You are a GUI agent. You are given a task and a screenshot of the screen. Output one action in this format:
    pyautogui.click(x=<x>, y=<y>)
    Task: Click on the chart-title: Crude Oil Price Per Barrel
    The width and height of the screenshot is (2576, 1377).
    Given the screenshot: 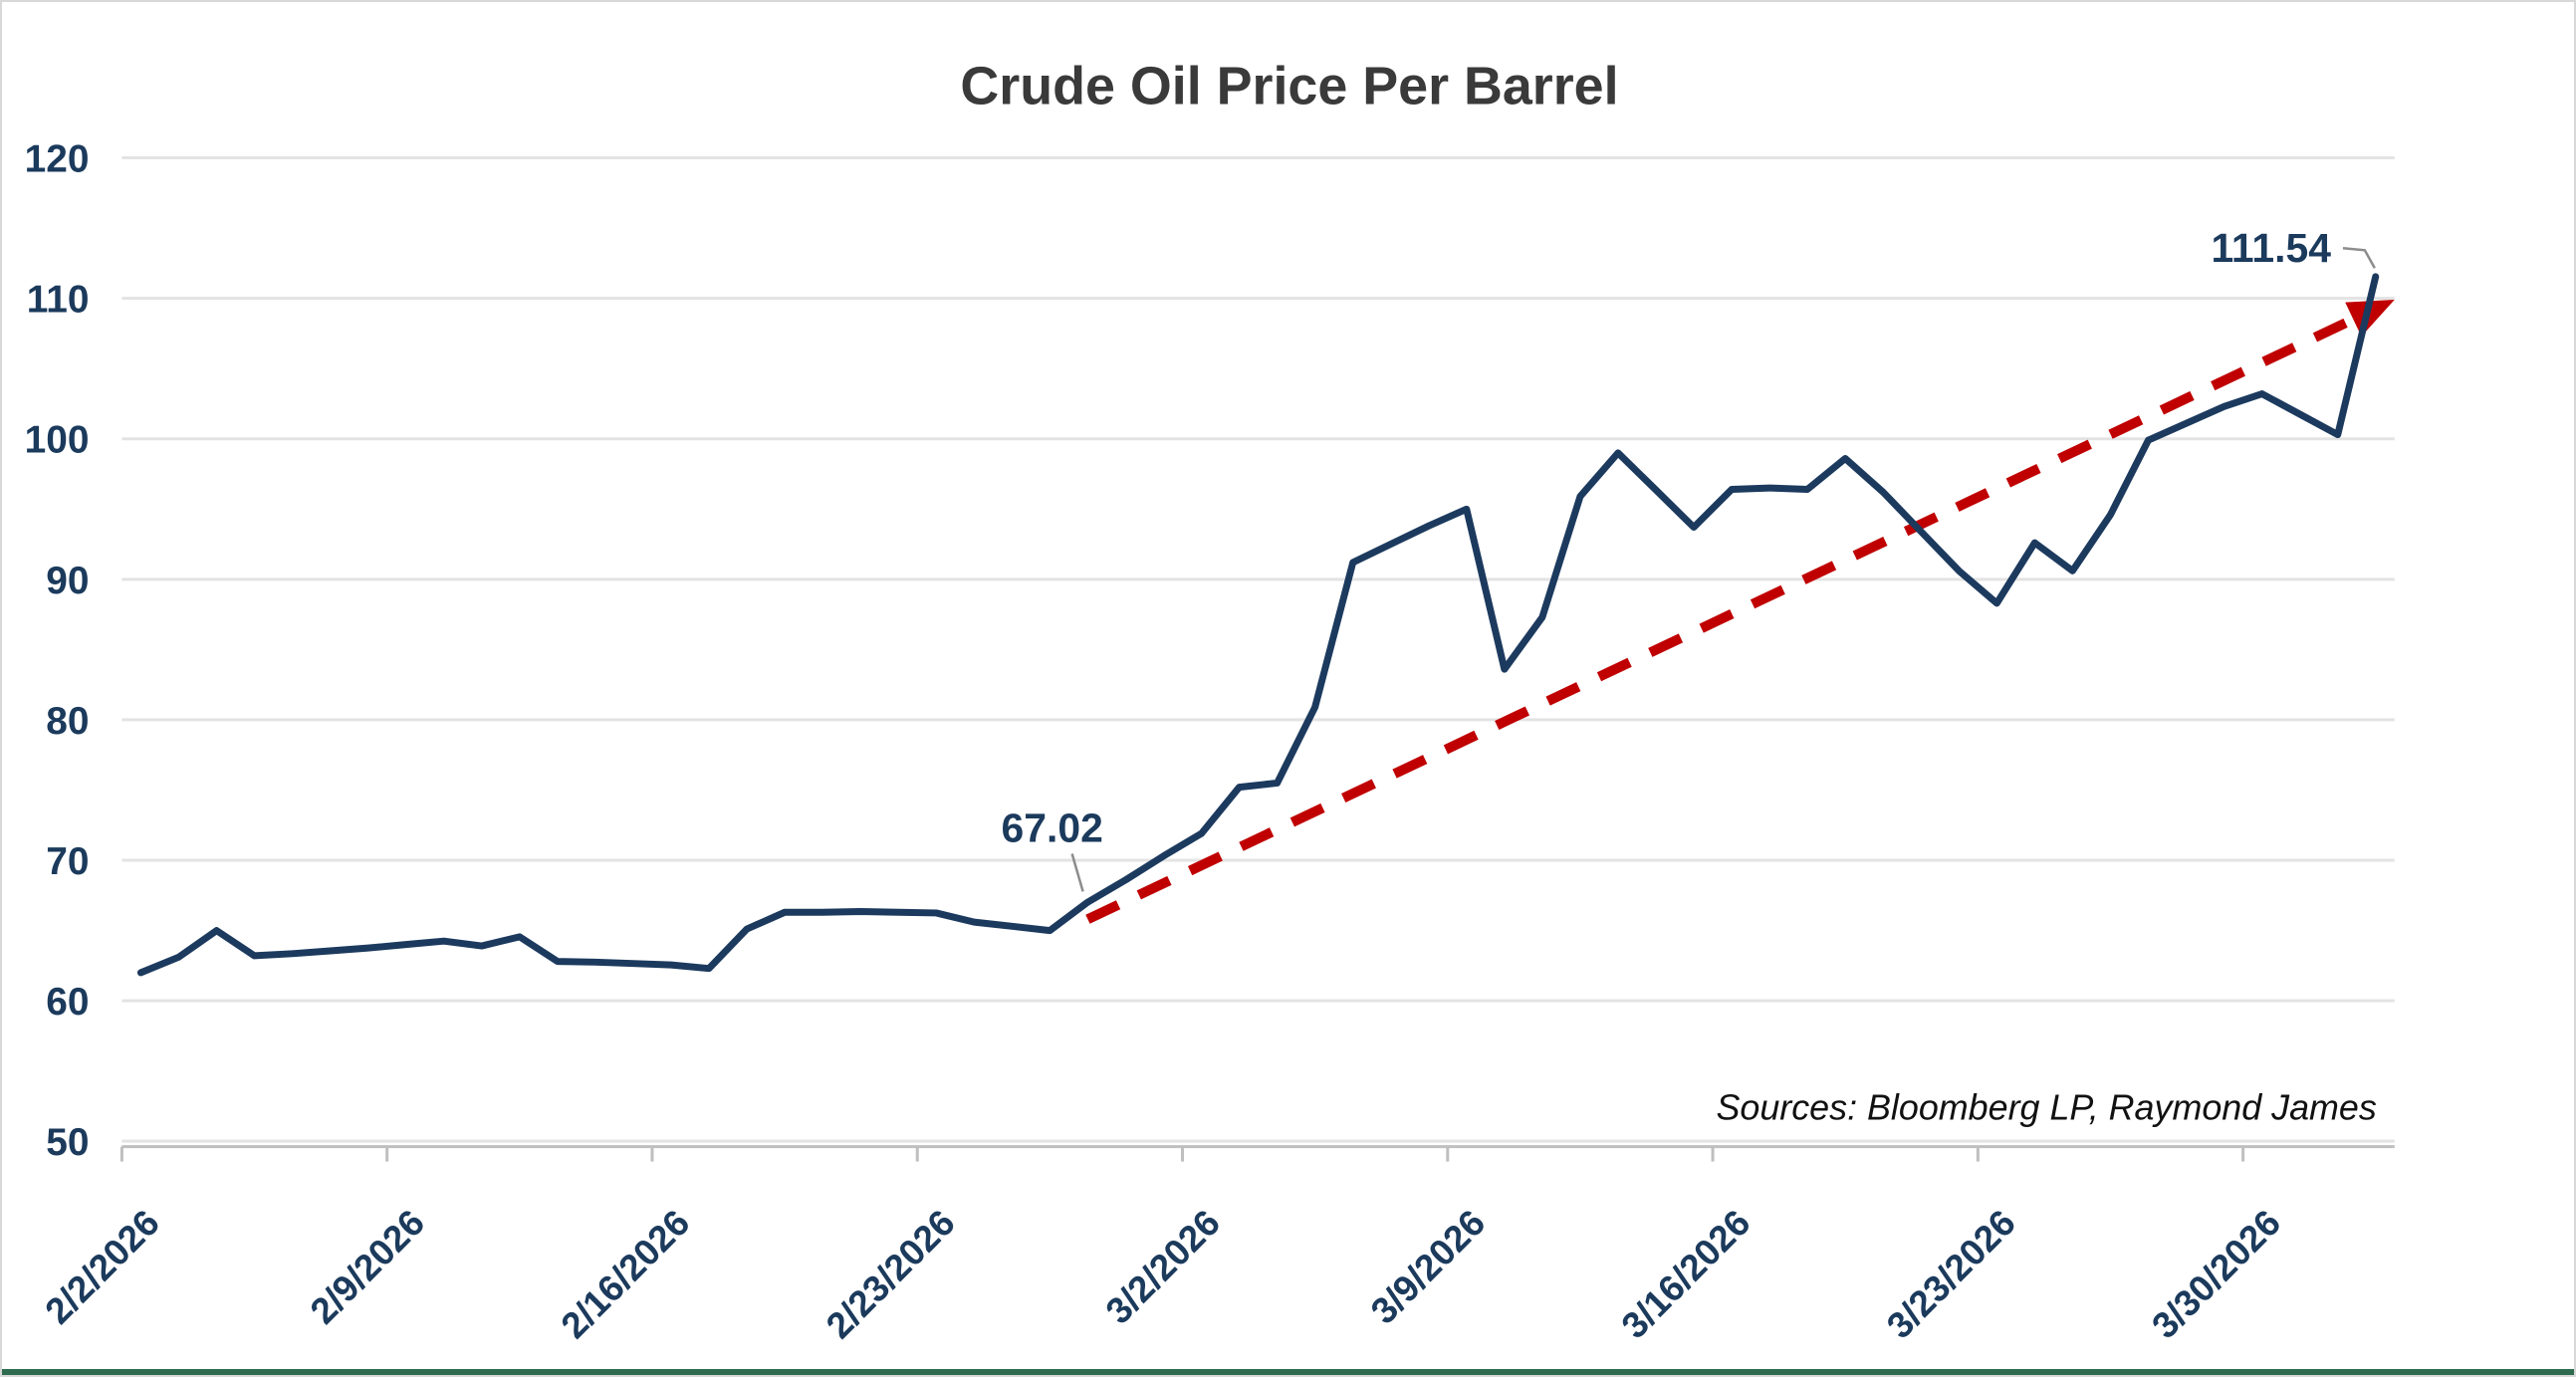 What is the action you would take?
    pyautogui.click(x=1289, y=86)
    